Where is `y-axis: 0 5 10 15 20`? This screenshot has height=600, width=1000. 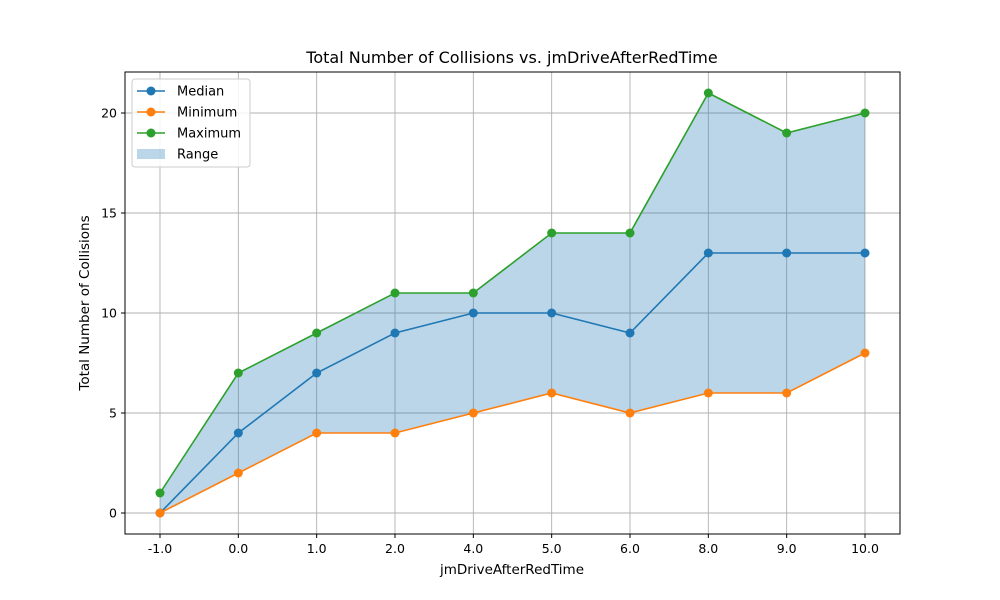 y-axis: 0 5 10 15 20 is located at coordinates (113, 313).